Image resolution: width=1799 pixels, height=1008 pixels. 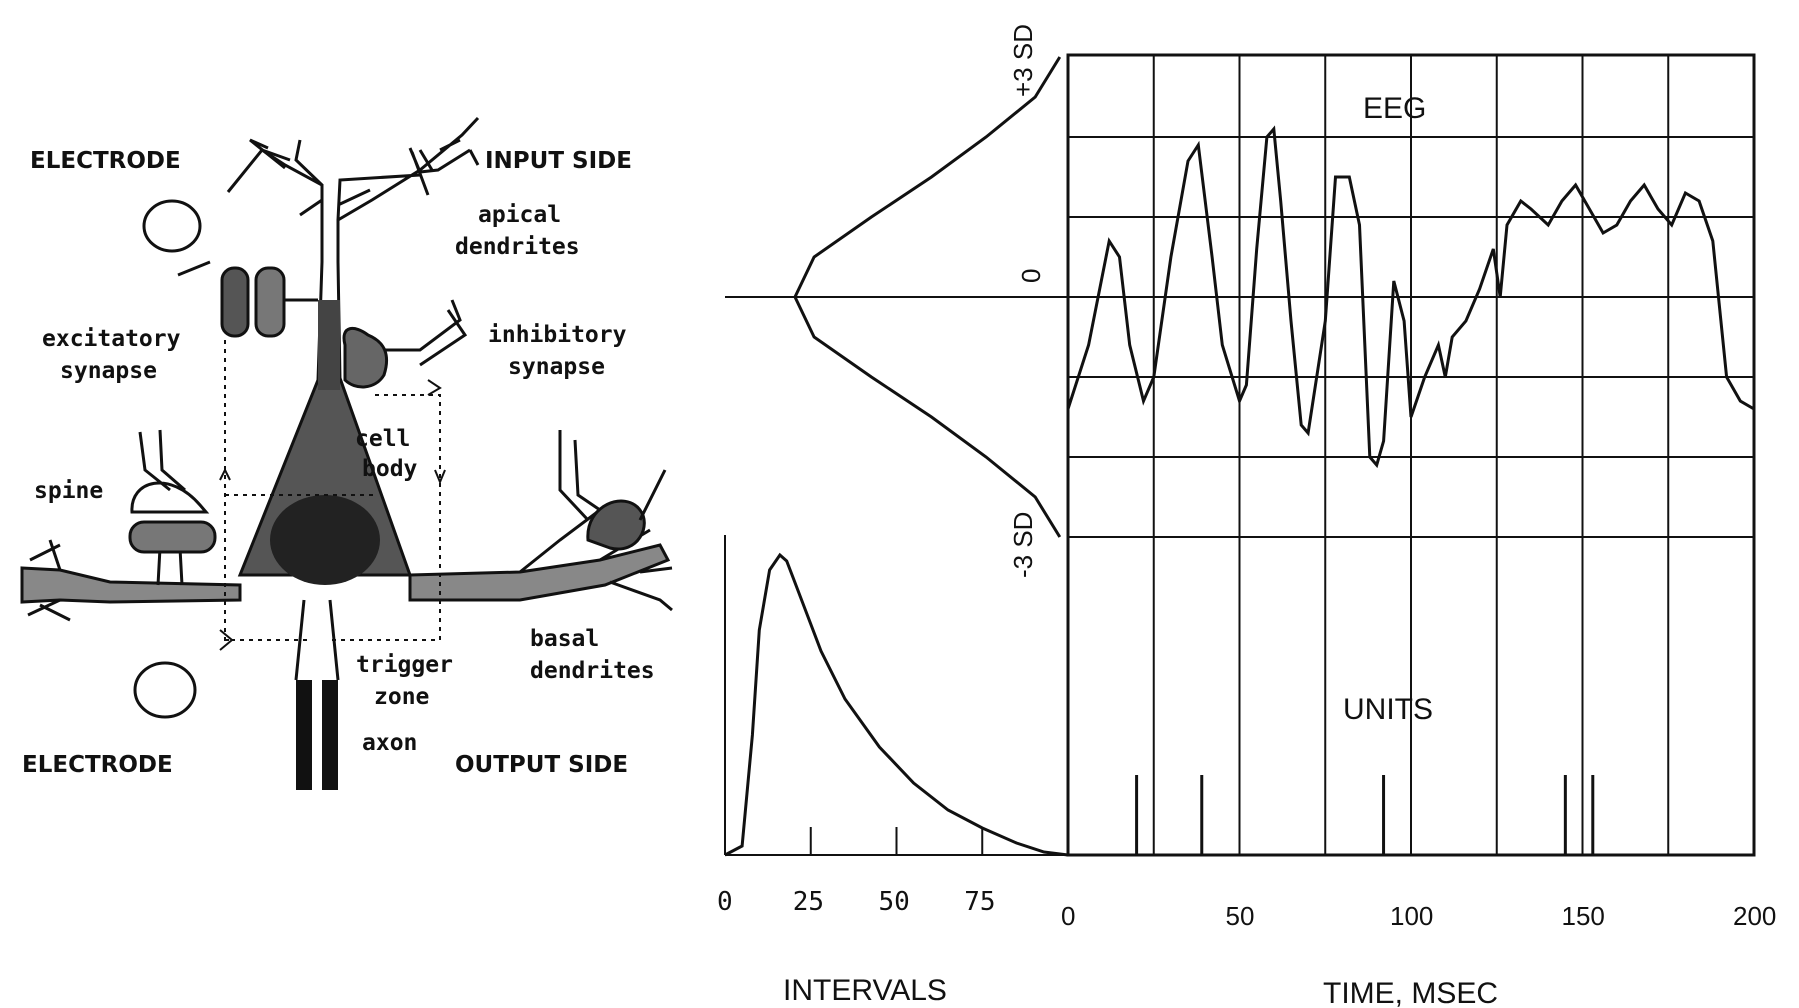 I want to click on cell-label-2: body, so click(x=390, y=469).